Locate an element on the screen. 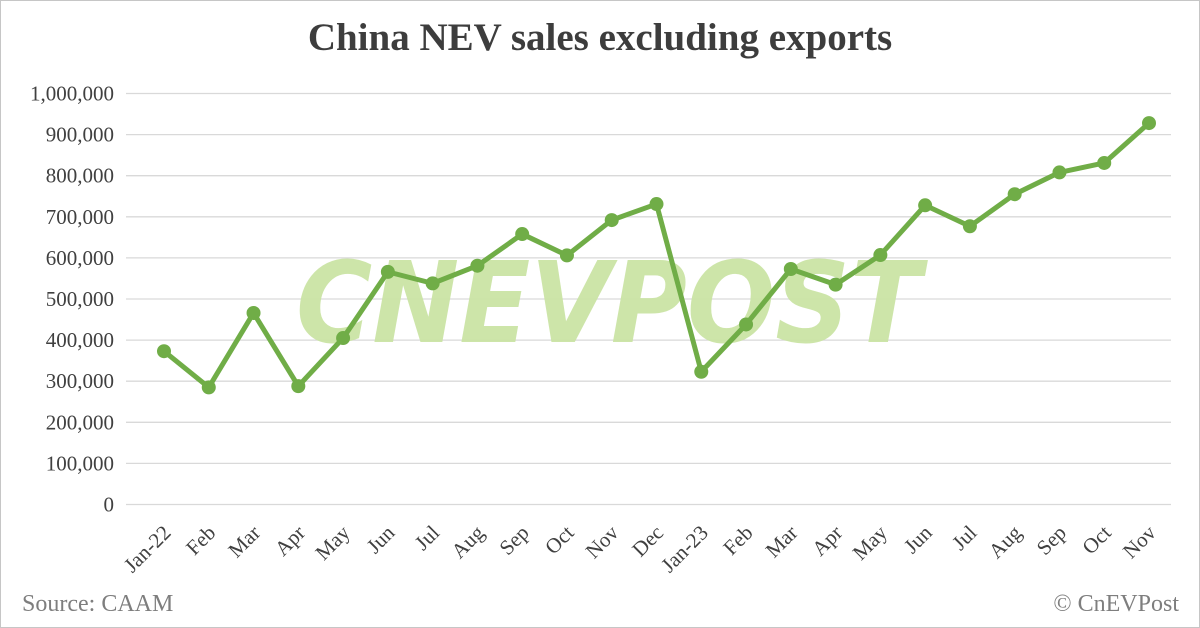 This screenshot has height=628, width=1200. y-tick-label: 800,000 is located at coordinates (80, 176).